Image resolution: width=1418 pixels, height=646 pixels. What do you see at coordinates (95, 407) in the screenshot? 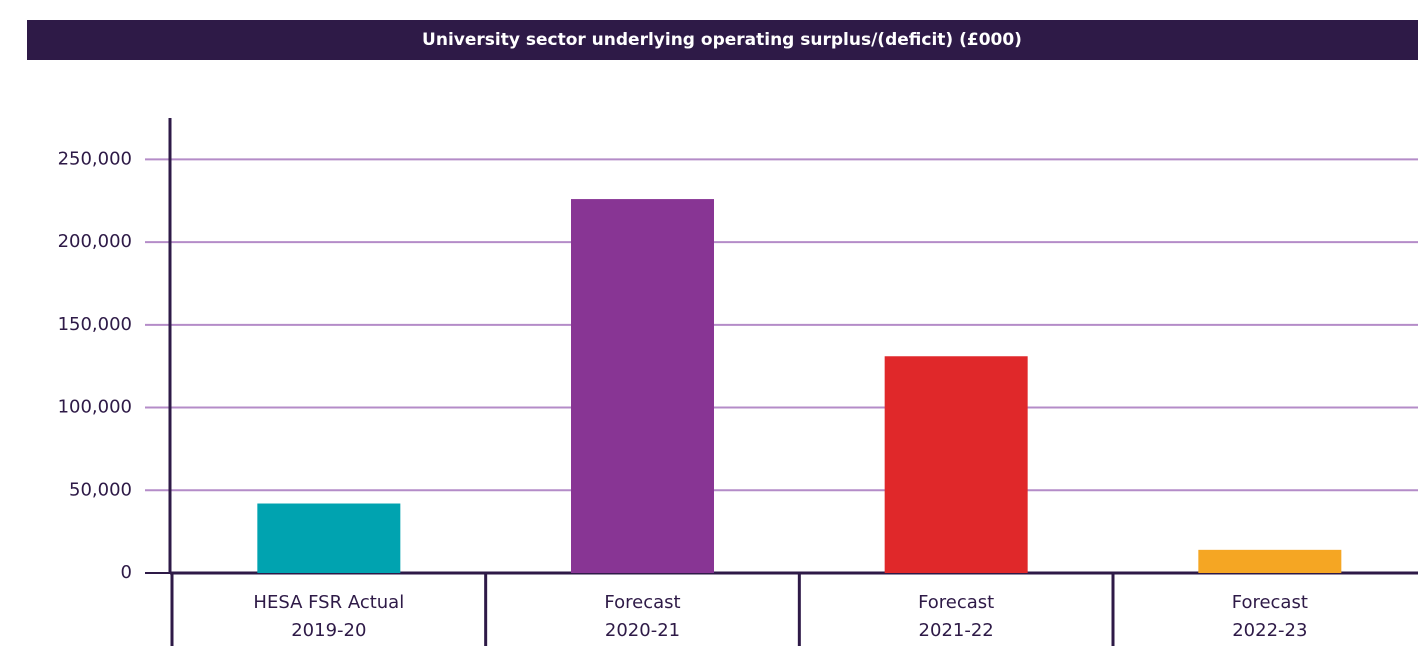
I see `y-tick-label: 100,000` at bounding box center [95, 407].